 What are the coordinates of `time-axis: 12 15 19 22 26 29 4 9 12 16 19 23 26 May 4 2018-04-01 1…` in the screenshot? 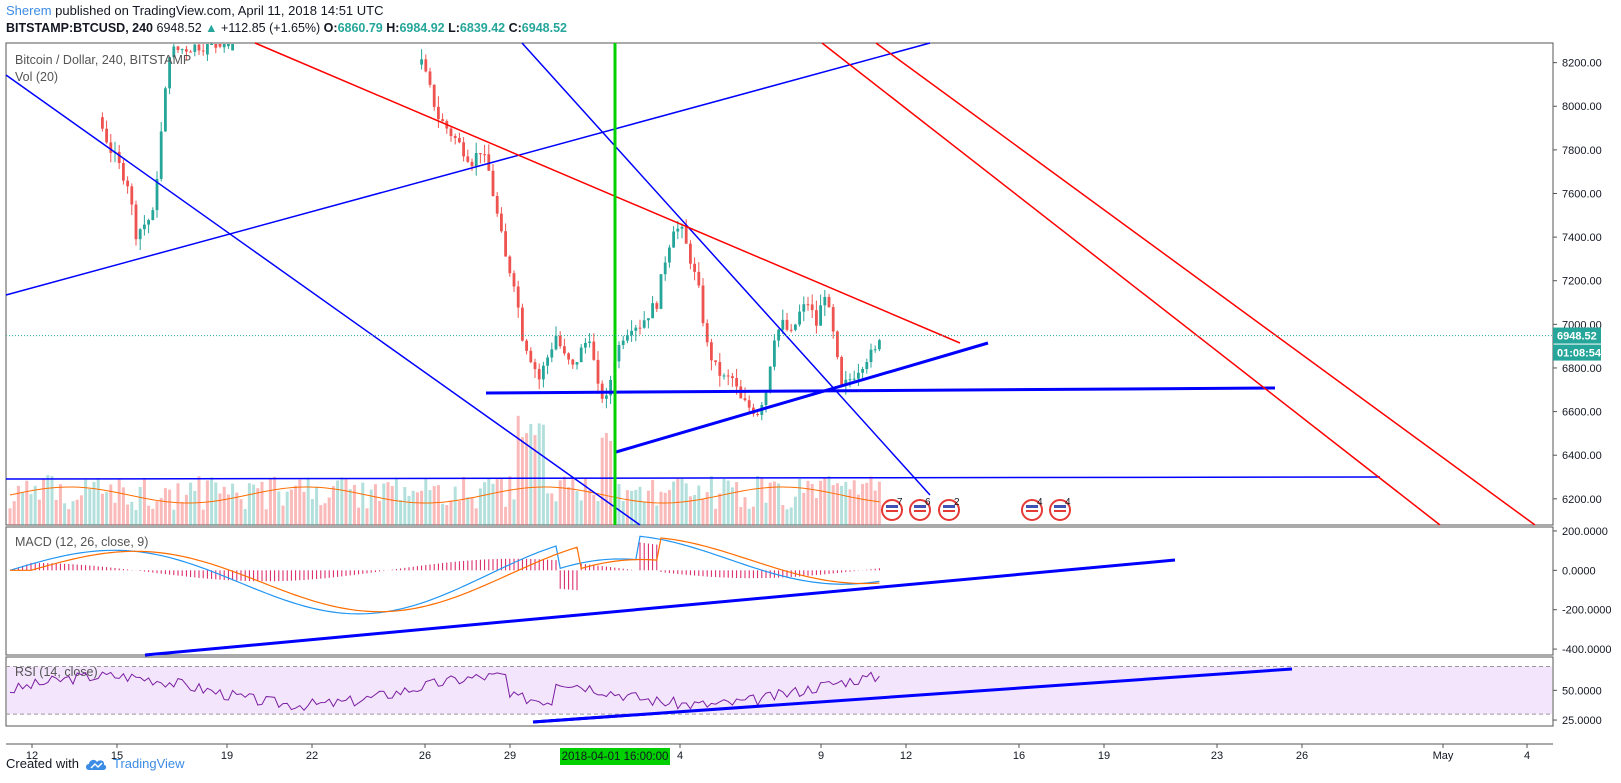 It's located at (778, 754).